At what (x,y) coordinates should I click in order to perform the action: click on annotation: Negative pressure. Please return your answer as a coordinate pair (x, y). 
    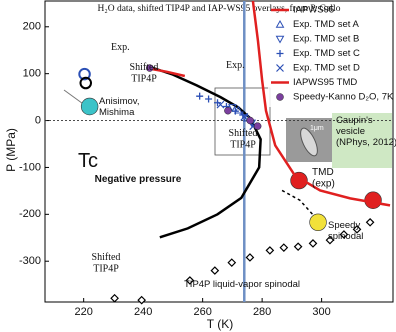
    Looking at the image, I should click on (138, 179).